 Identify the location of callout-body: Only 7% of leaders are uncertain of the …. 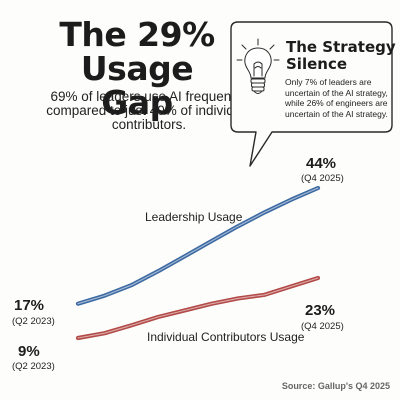
(336, 98).